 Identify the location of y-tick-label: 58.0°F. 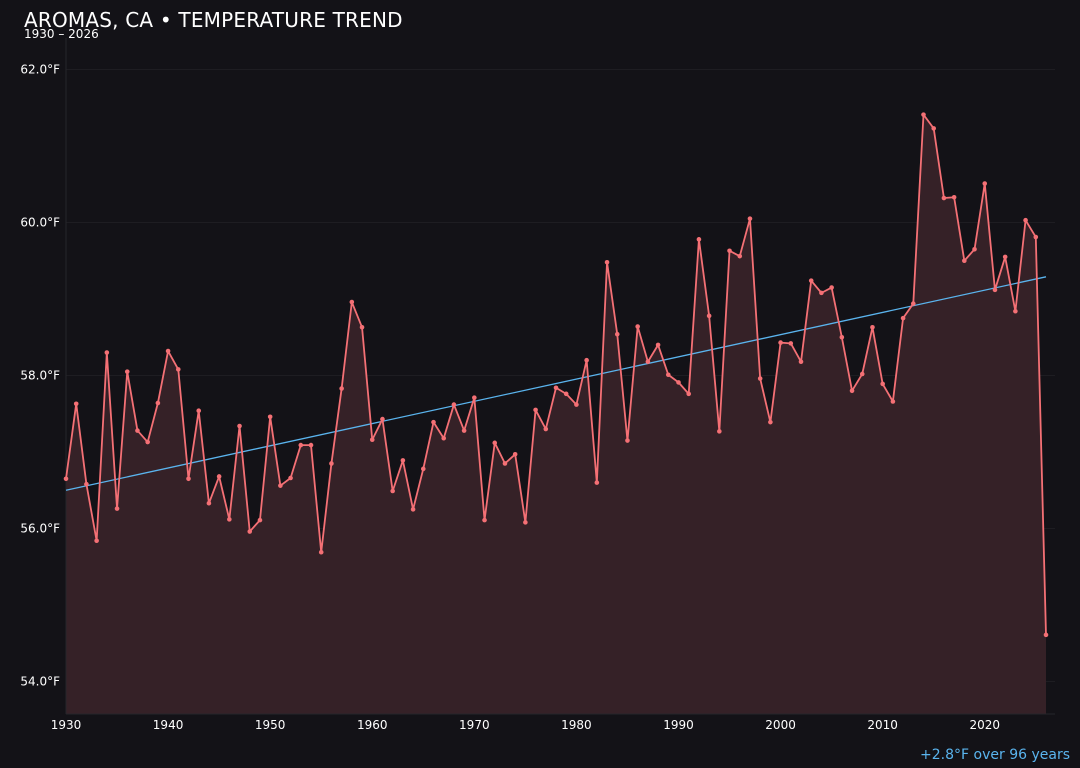
(40, 376).